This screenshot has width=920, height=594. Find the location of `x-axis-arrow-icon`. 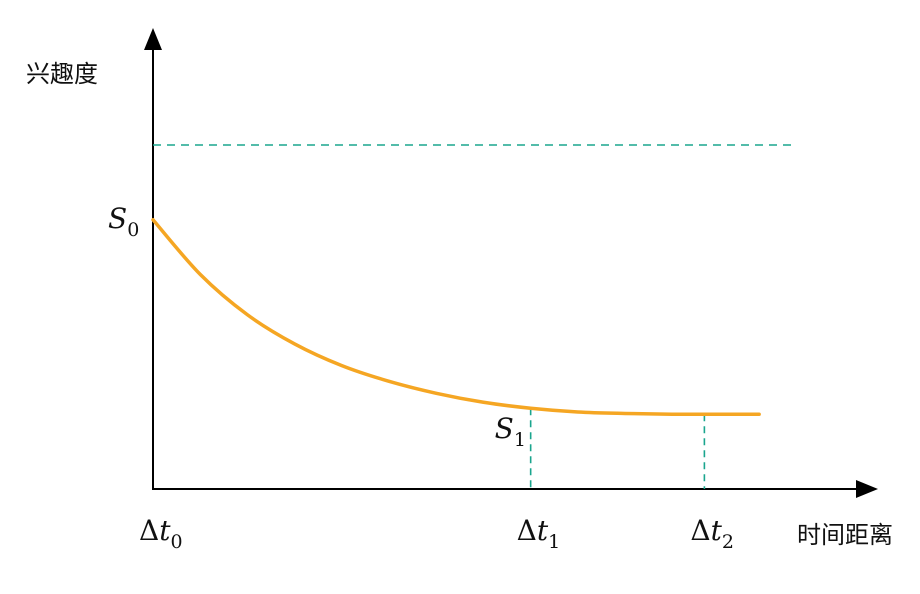

x-axis-arrow-icon is located at coordinates (867, 489).